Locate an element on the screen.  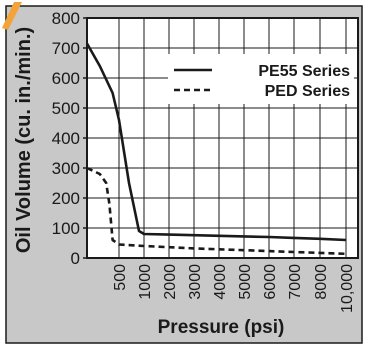
y-tick-label-3: 300 is located at coordinates (66, 168).